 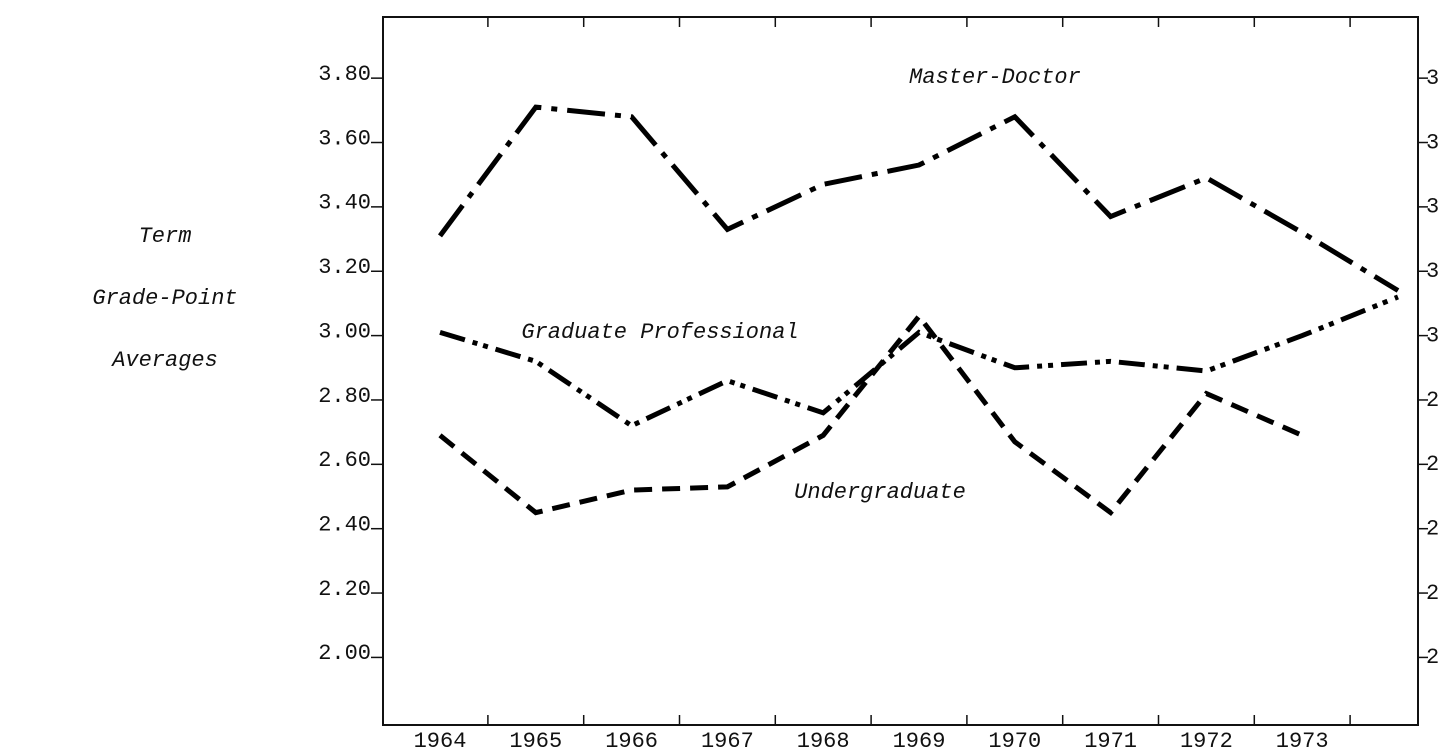 What do you see at coordinates (1432, 78) in the screenshot?
I see `y2-tick-label: 3.80` at bounding box center [1432, 78].